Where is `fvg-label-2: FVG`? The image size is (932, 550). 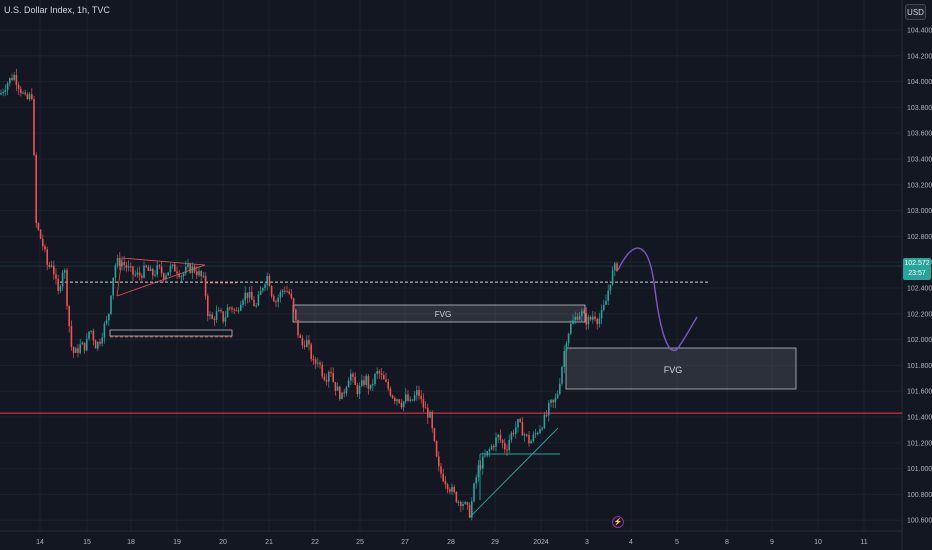
fvg-label-2: FVG is located at coordinates (673, 370).